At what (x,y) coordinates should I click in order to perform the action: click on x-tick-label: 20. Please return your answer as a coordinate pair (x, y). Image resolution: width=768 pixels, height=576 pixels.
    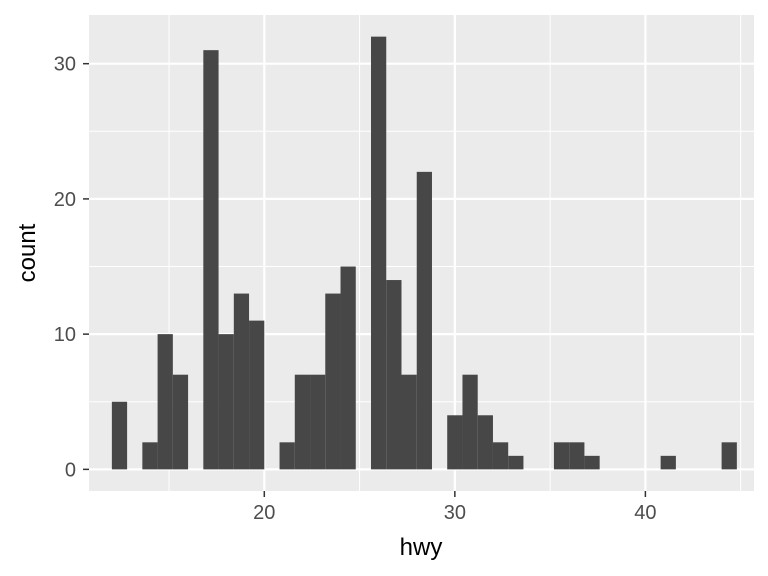
    Looking at the image, I should click on (264, 513).